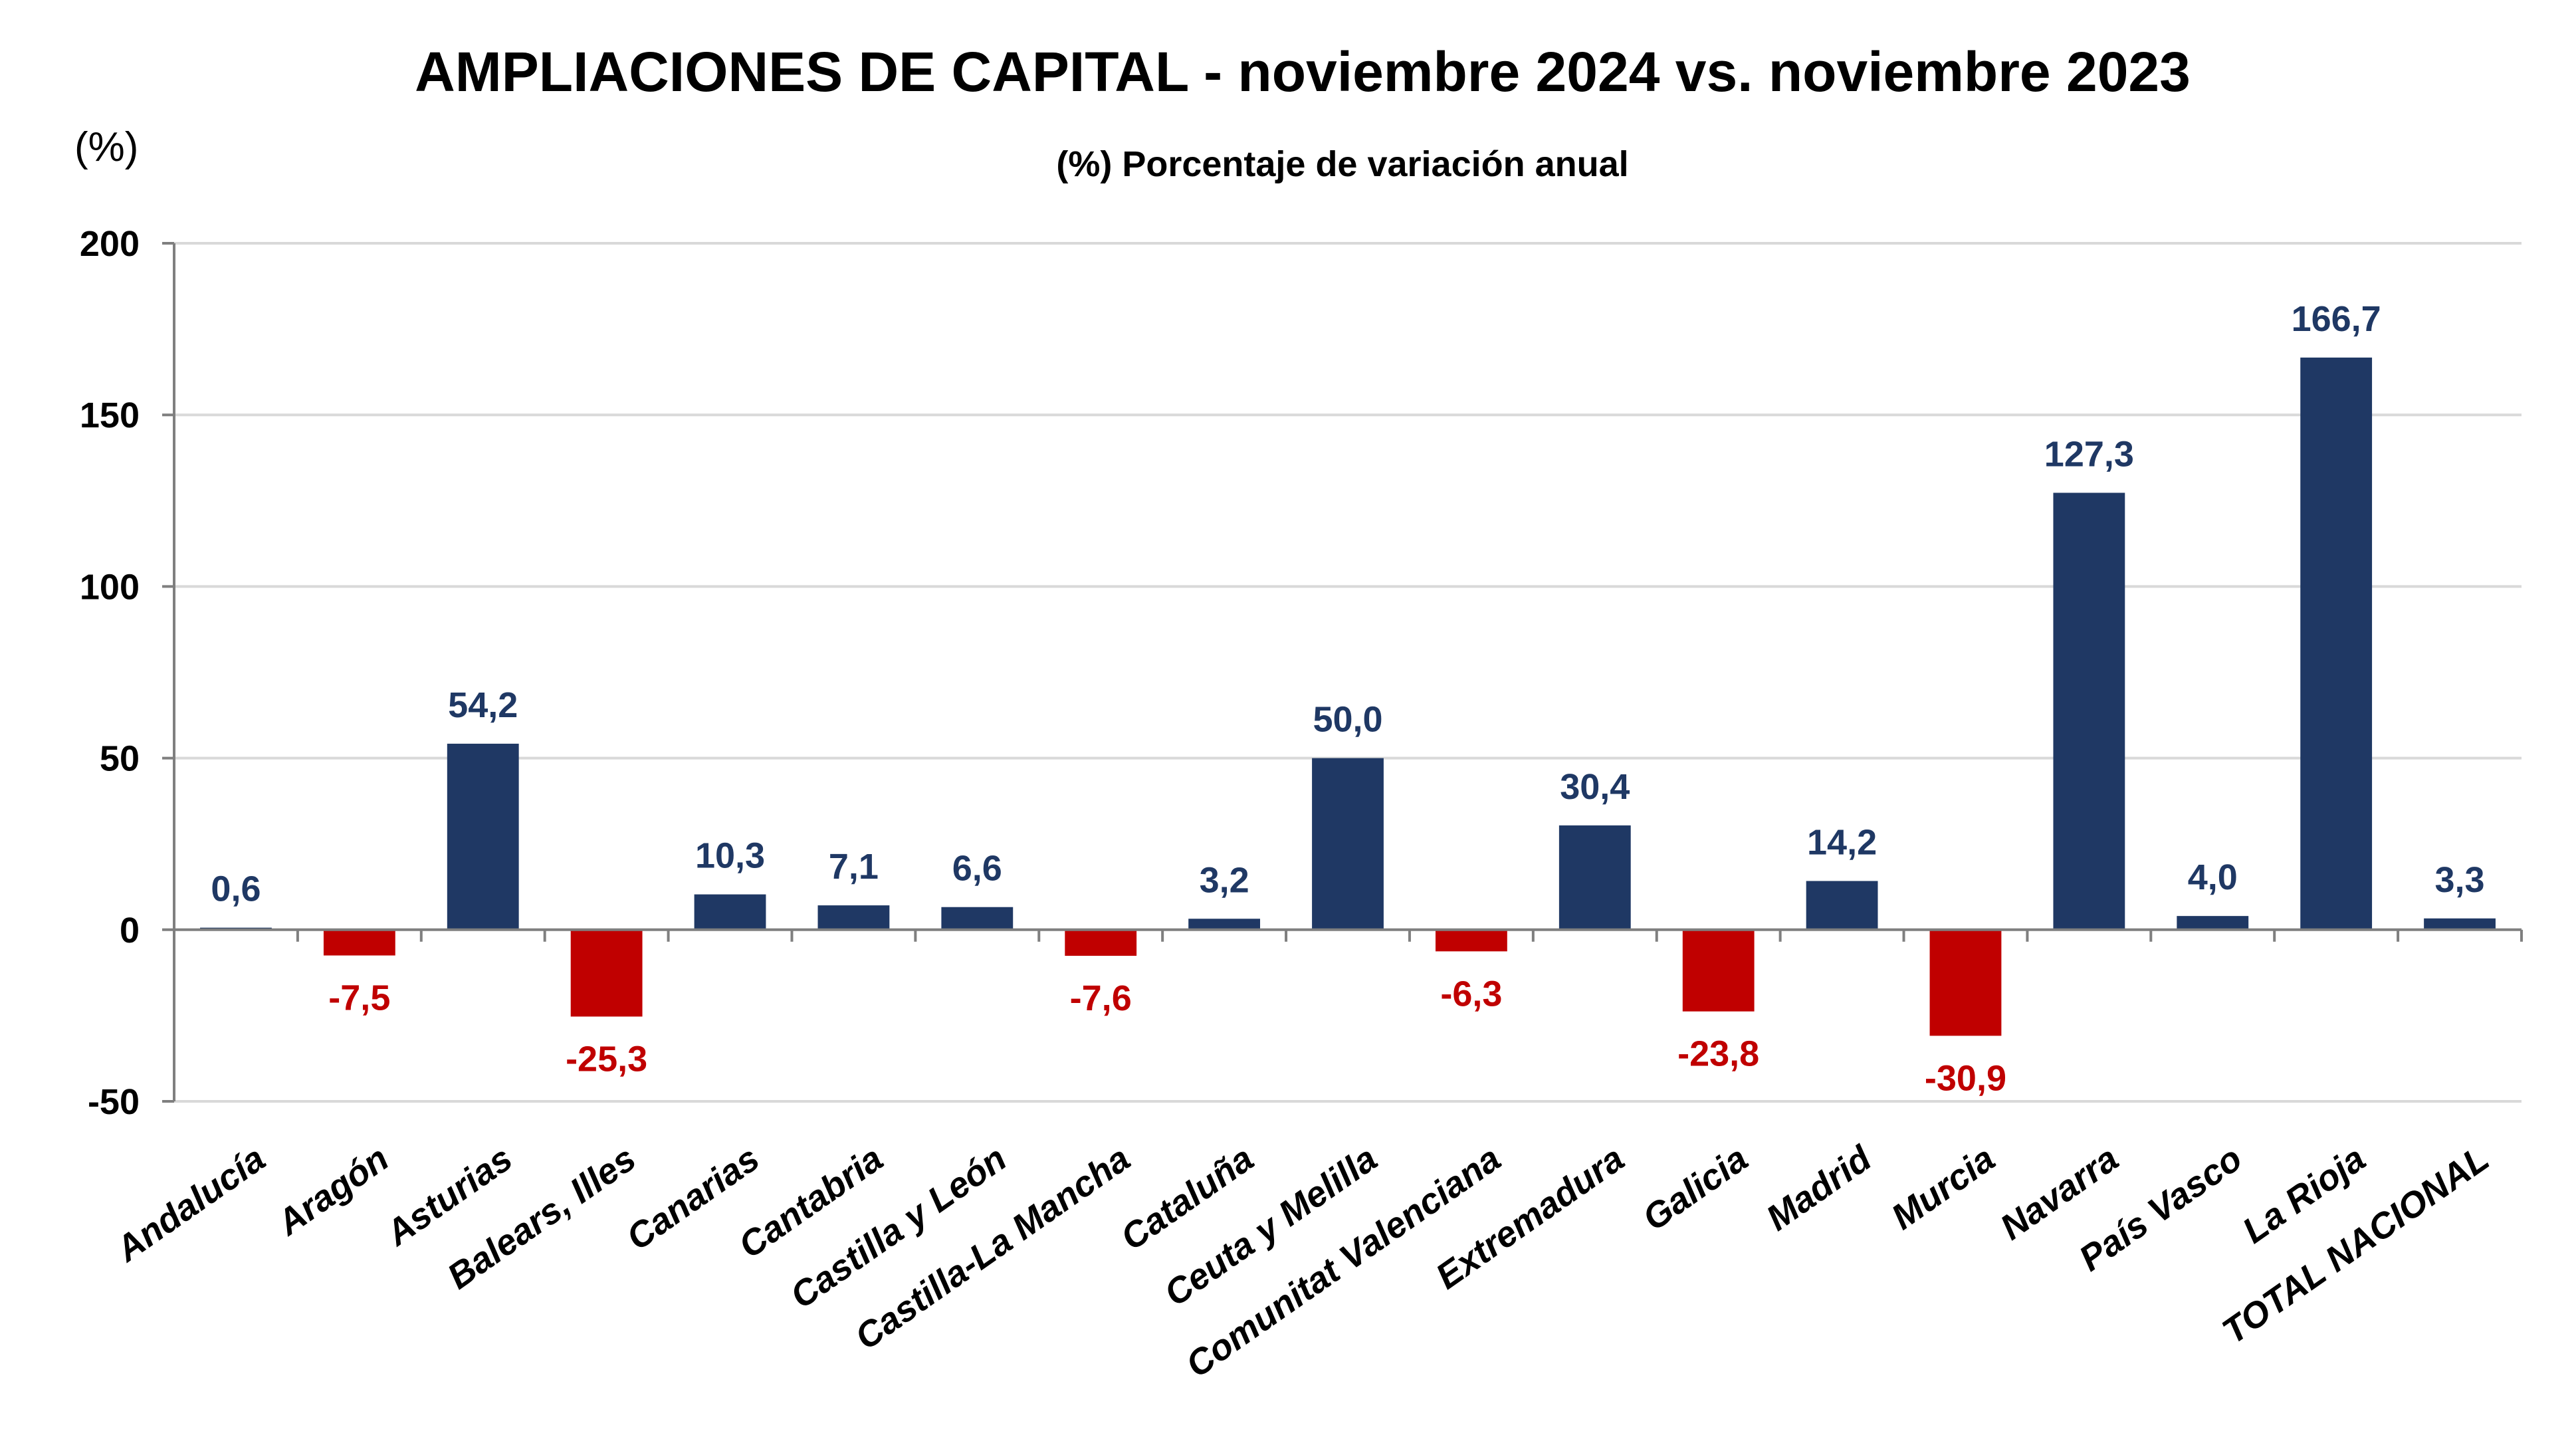 The height and width of the screenshot is (1437, 2576). What do you see at coordinates (1342, 164) in the screenshot?
I see `chart-subtitle: (%) Porcentaje de variación anual` at bounding box center [1342, 164].